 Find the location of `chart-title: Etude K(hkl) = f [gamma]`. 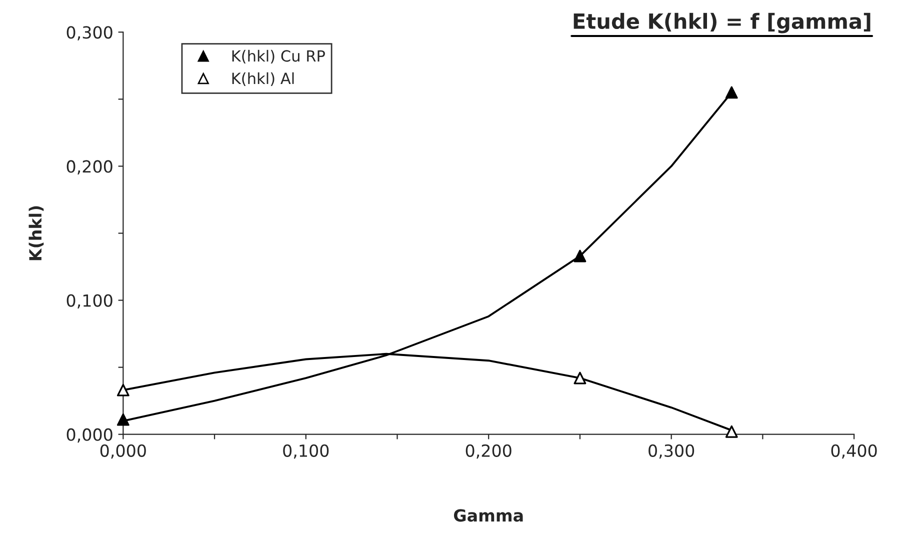

chart-title: Etude K(hkl) = f [gamma] is located at coordinates (722, 23).